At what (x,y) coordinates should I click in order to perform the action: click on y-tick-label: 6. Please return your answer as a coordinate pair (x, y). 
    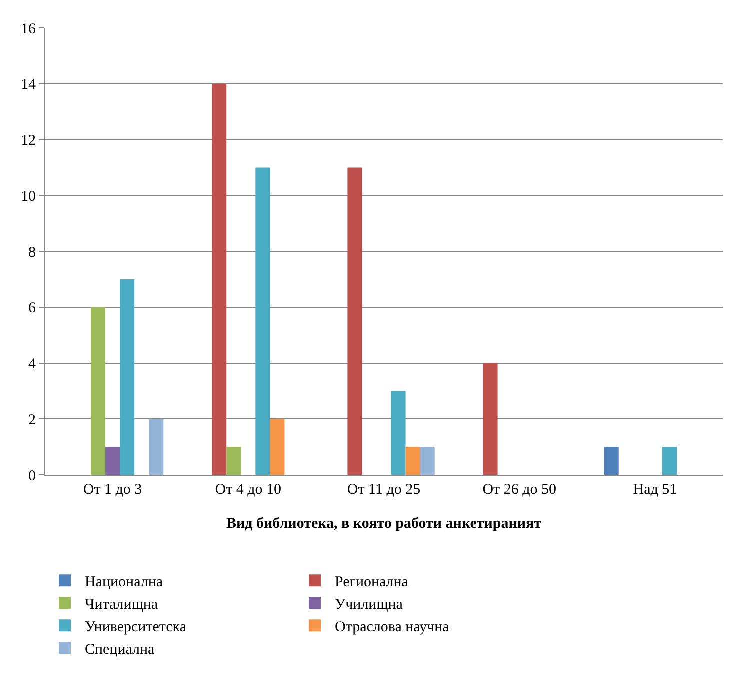
    Looking at the image, I should click on (32, 308).